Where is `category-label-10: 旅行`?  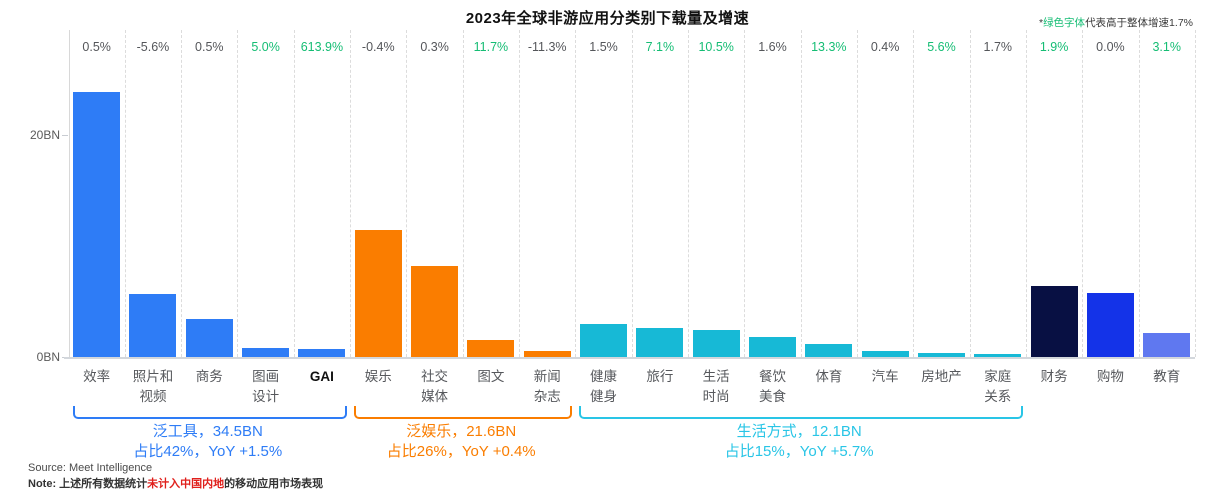
category-label-10: 旅行 is located at coordinates (660, 376).